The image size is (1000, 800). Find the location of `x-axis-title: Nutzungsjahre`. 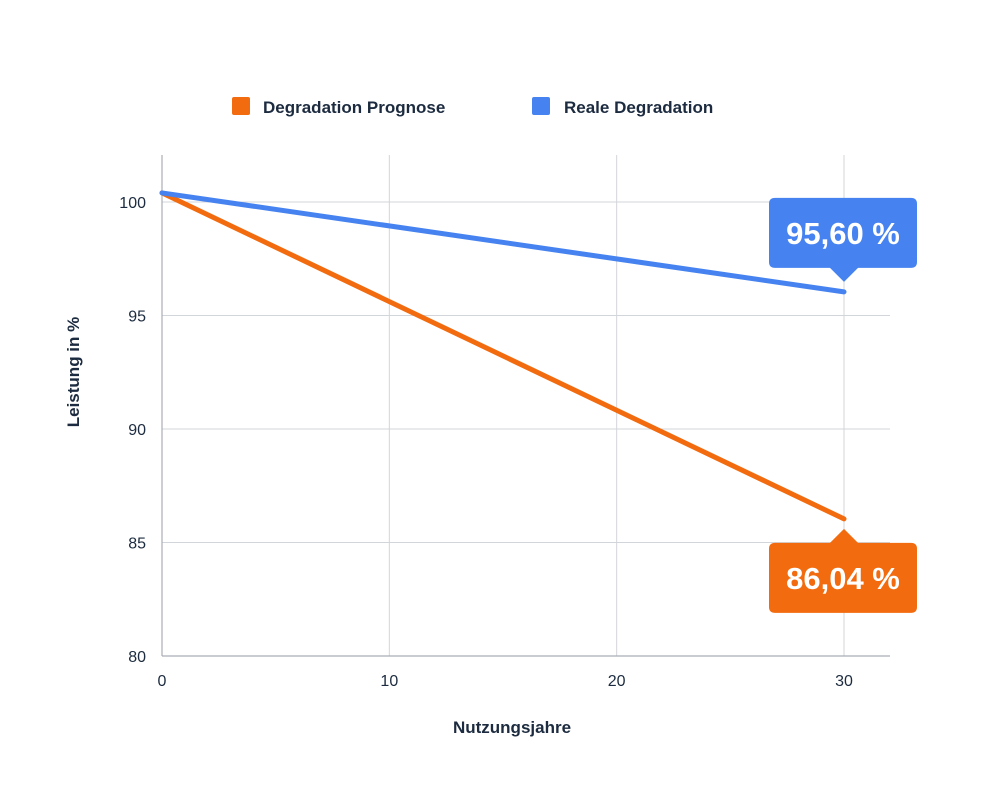

x-axis-title: Nutzungsjahre is located at coordinates (512, 727).